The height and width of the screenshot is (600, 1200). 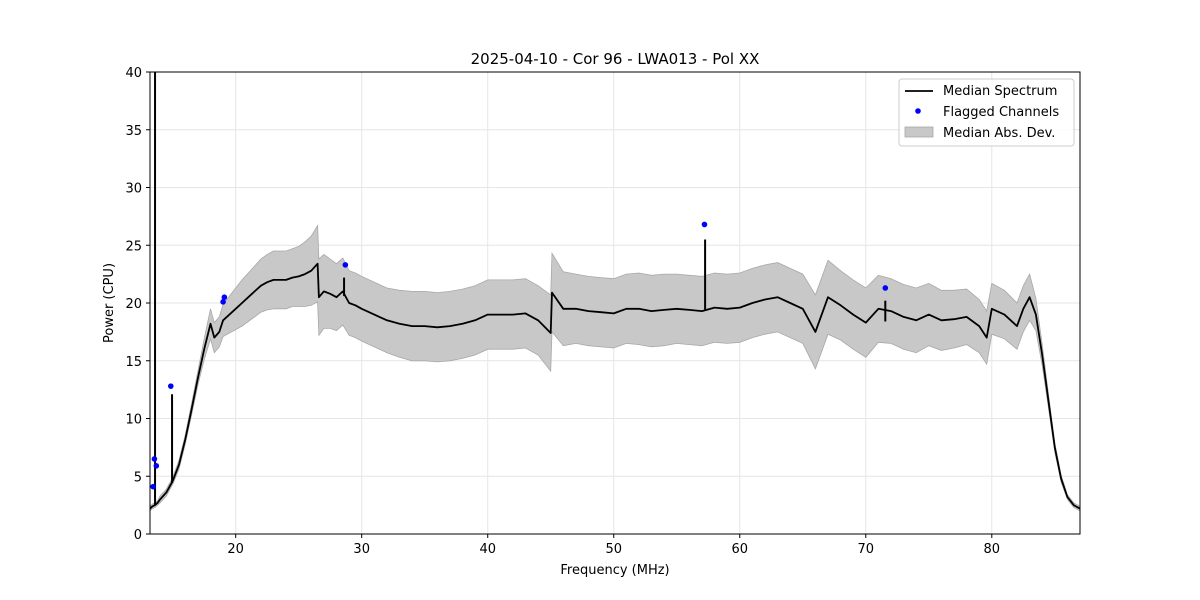 I want to click on y-axis-ticks: 0 5 10 15 20 25 30 35 40, so click(x=137, y=304).